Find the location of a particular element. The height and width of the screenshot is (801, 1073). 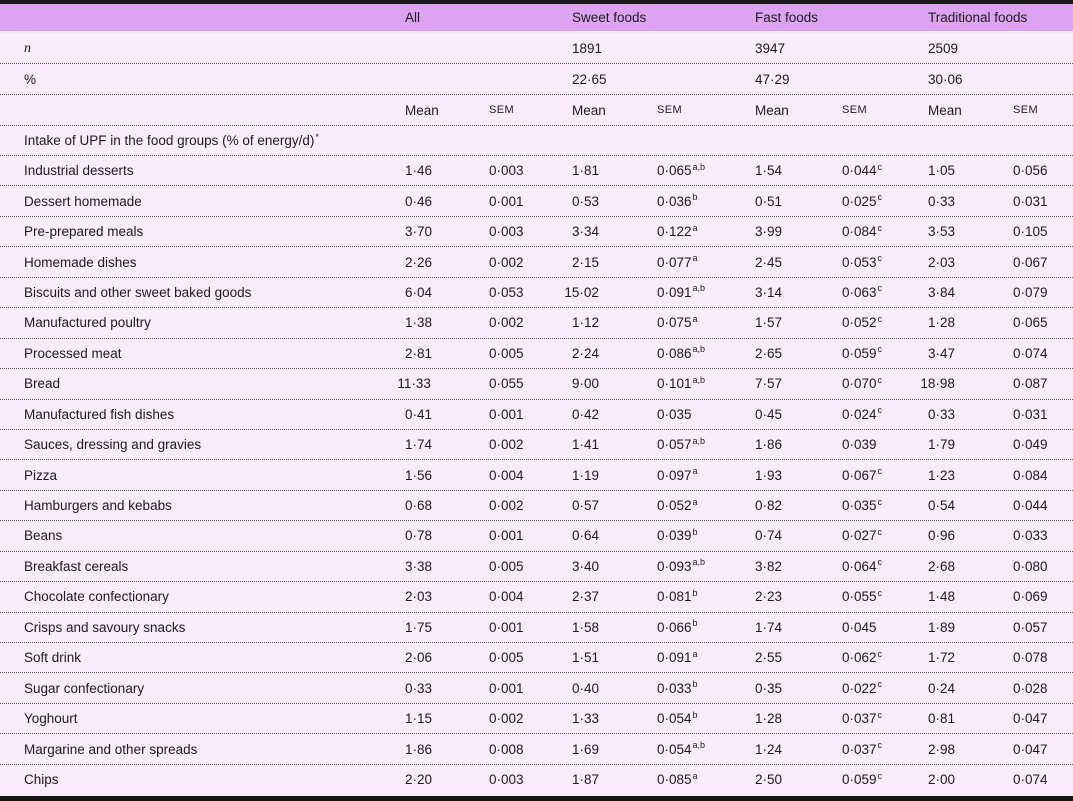

mean-value: 1·74 is located at coordinates (769, 627).